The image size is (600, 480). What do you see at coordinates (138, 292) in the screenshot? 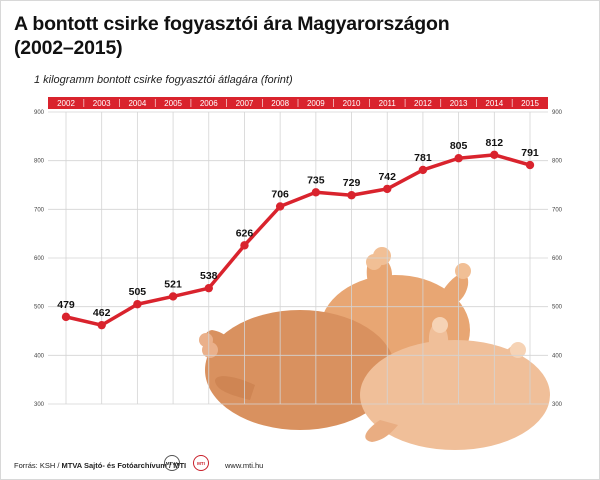
I see `data-label: 505` at bounding box center [138, 292].